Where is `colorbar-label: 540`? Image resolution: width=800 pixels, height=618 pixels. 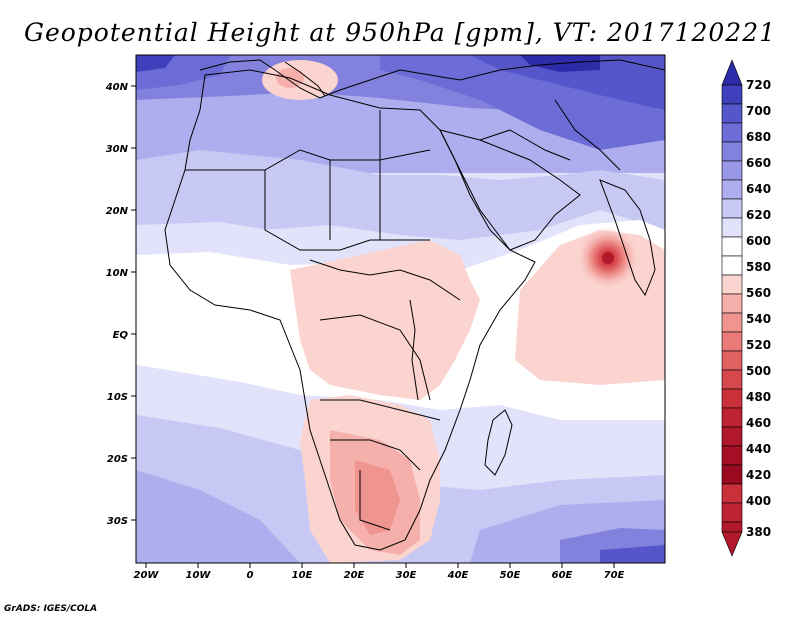 colorbar-label: 540 is located at coordinates (758, 319).